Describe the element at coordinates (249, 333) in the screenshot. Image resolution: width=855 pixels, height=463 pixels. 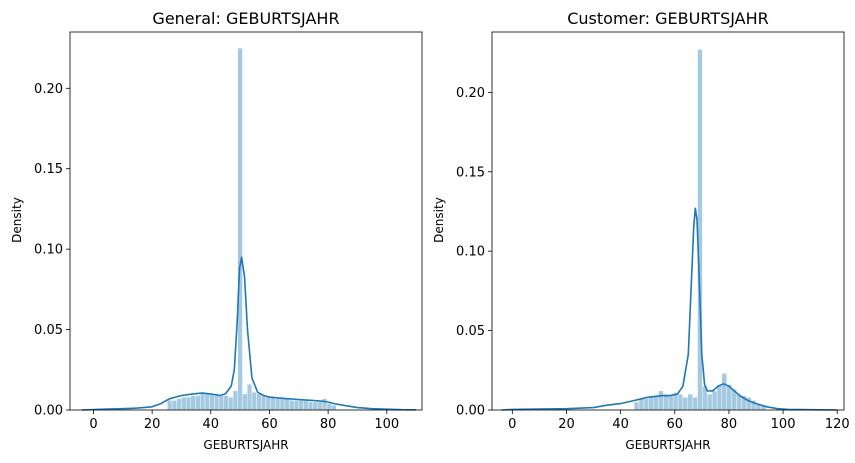
I see `kde-line` at that location.